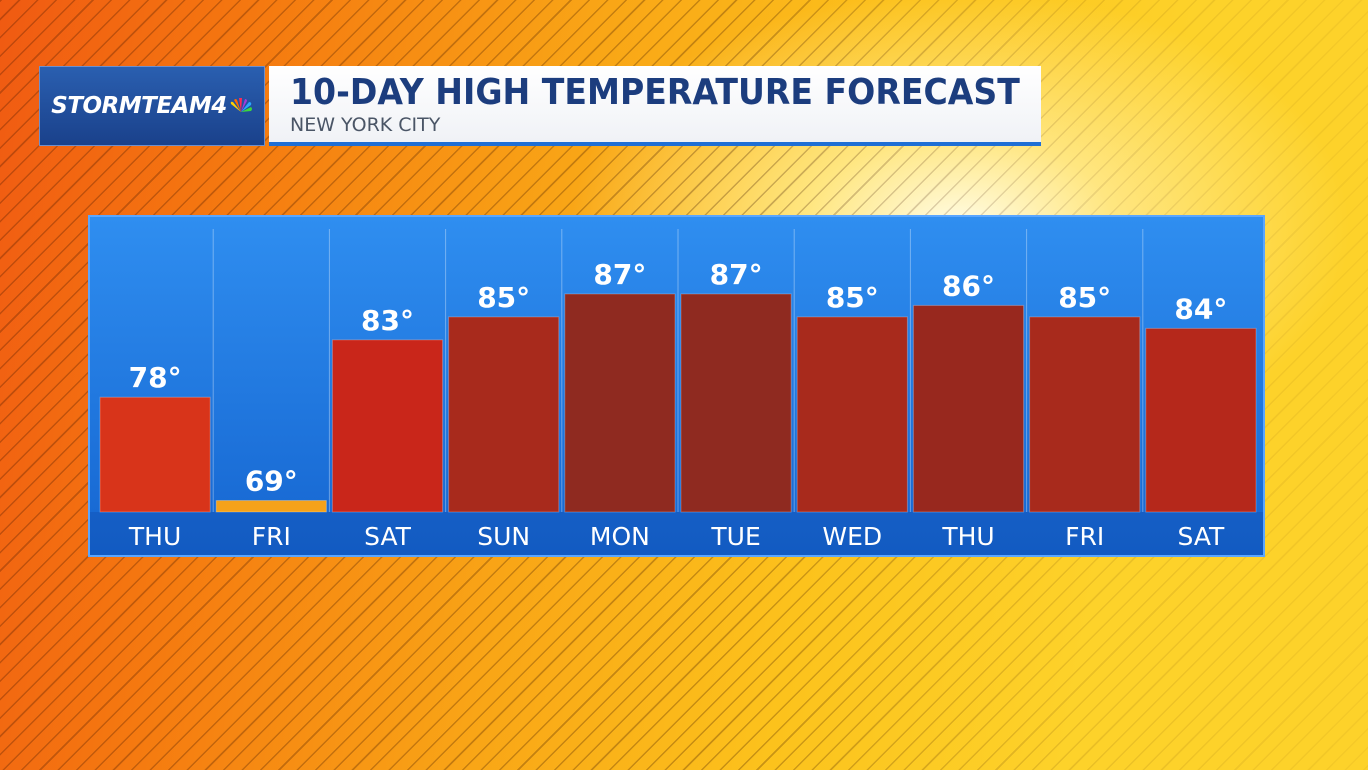 This screenshot has height=770, width=1368. What do you see at coordinates (241, 105) in the screenshot?
I see `nbc-peacock-icon` at bounding box center [241, 105].